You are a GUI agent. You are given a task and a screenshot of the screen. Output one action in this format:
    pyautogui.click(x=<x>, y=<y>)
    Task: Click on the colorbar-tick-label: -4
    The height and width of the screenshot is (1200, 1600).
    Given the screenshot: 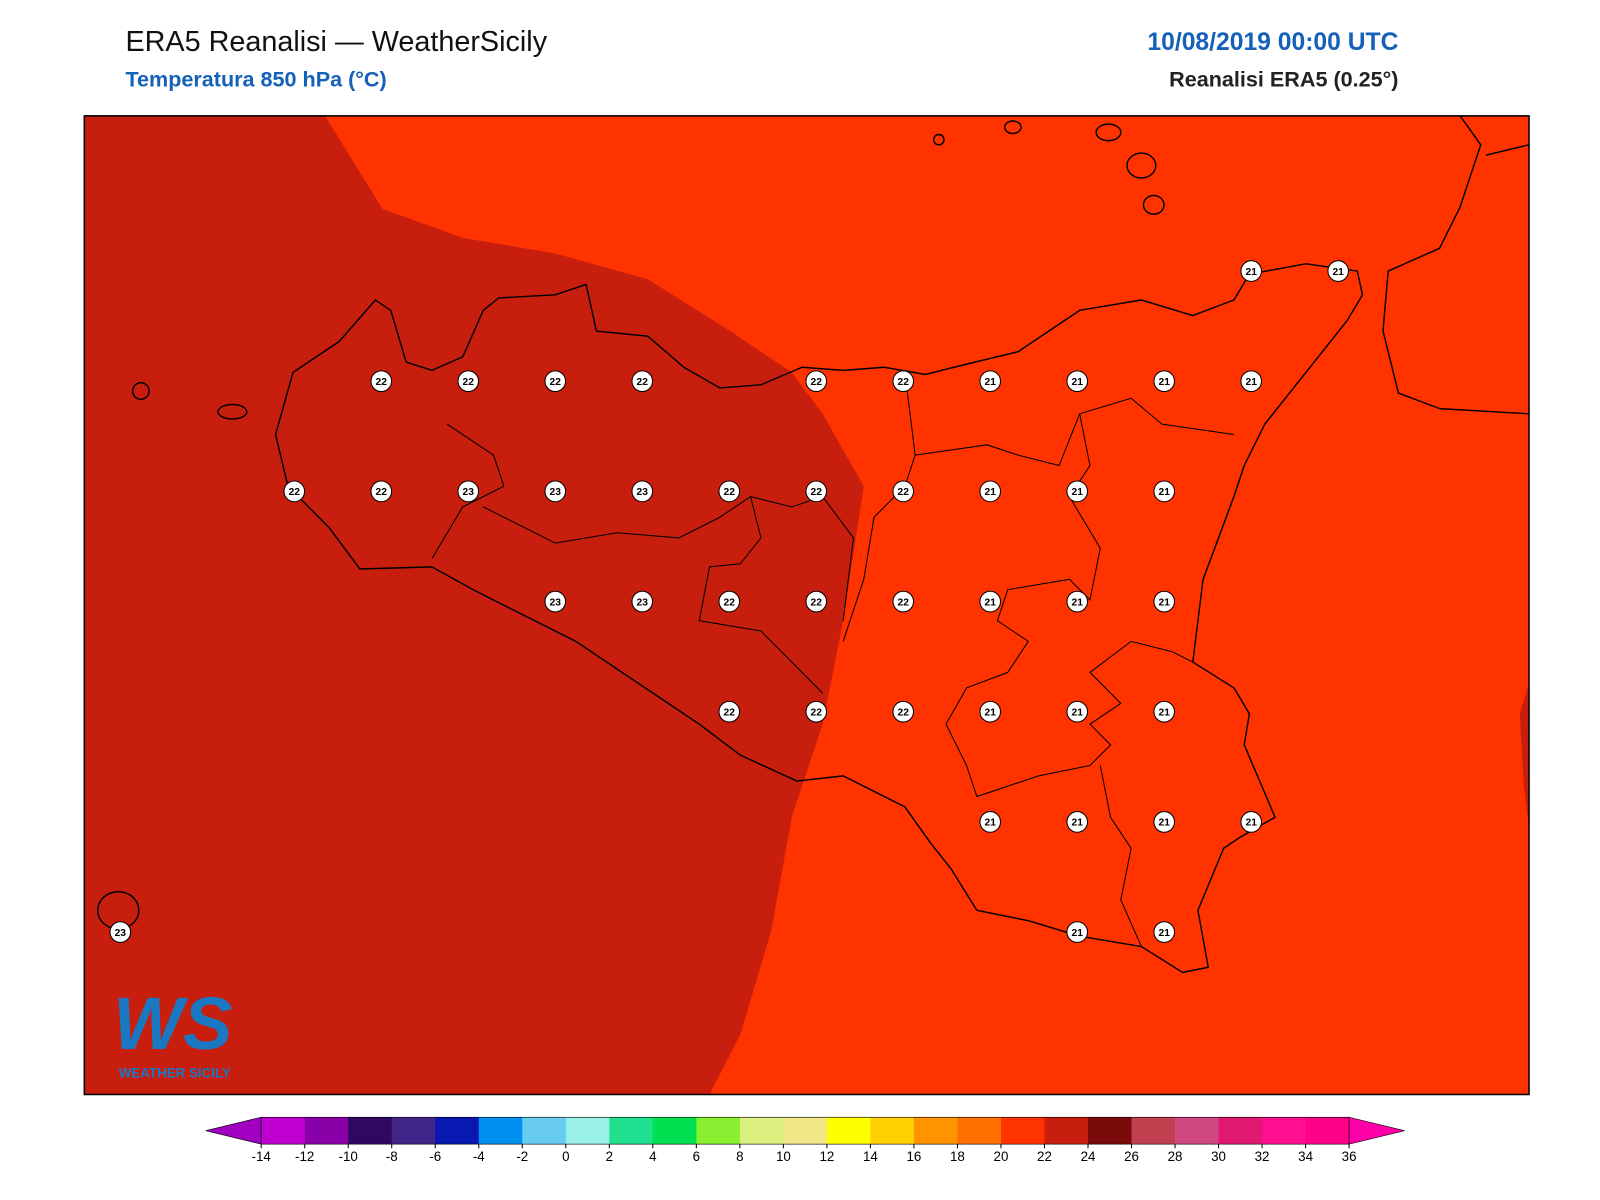 What is the action you would take?
    pyautogui.click(x=479, y=1156)
    